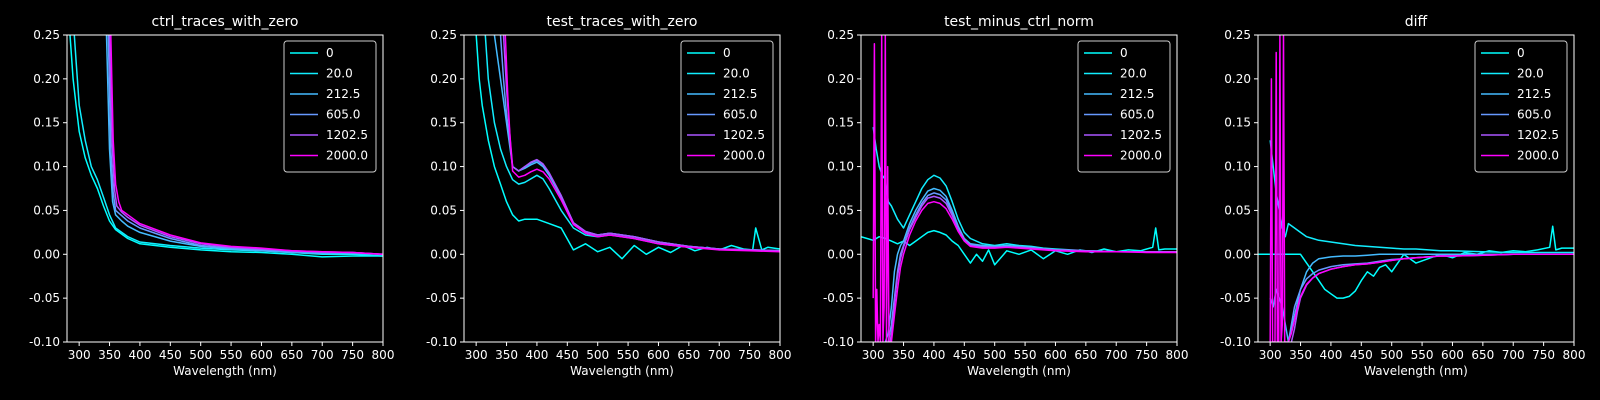  What do you see at coordinates (322, 355) in the screenshot?
I see `x-tick-label: 700` at bounding box center [322, 355].